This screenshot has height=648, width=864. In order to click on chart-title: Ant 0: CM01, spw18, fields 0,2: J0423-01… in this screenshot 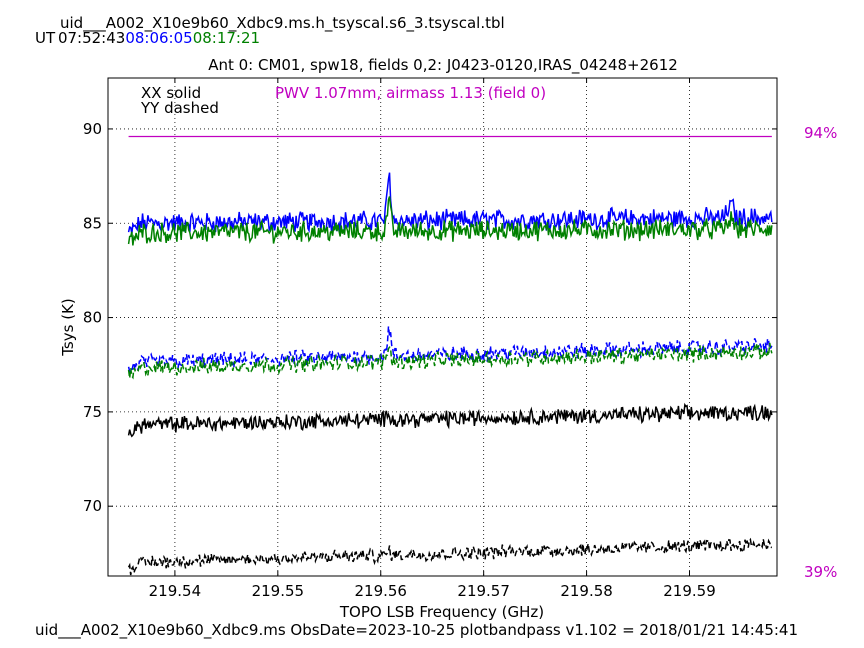, I will do `click(443, 65)`.